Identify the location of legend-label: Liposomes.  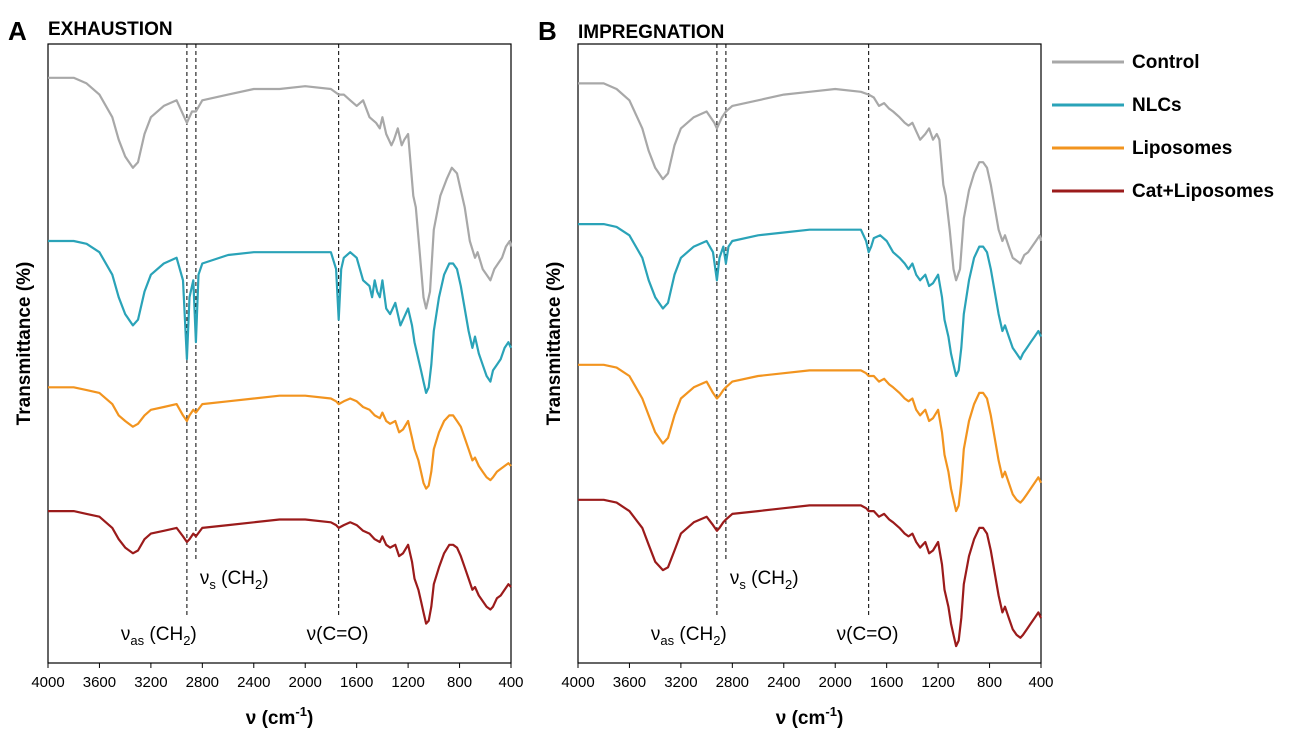
(1182, 148).